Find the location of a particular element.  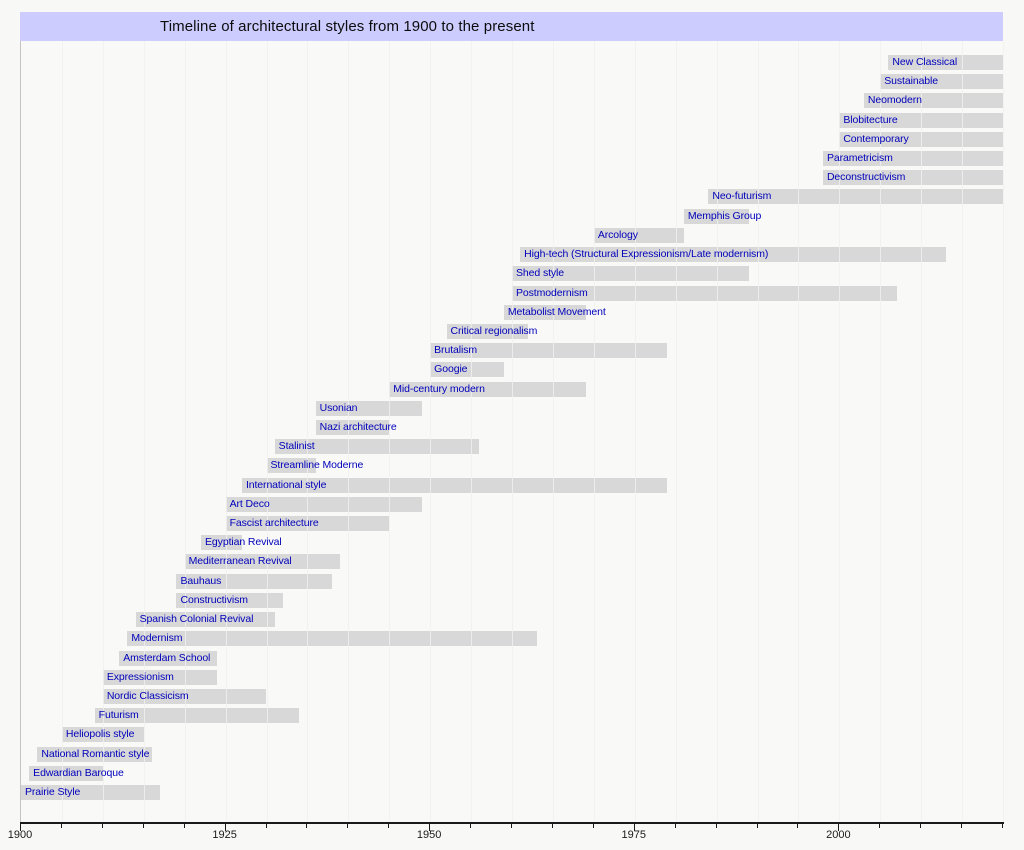

style-label: Mid-century modern is located at coordinates (439, 388).